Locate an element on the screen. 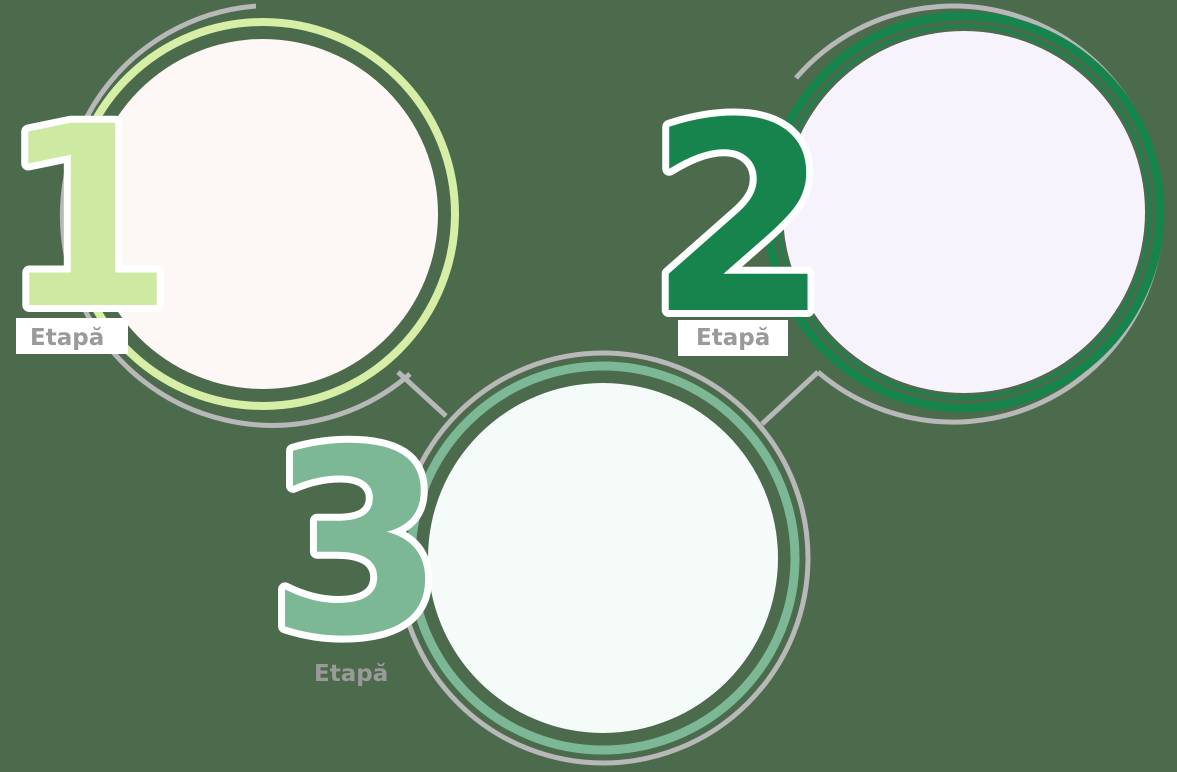 This screenshot has height=772, width=1177. step-2-label: Etapă is located at coordinates (733, 338).